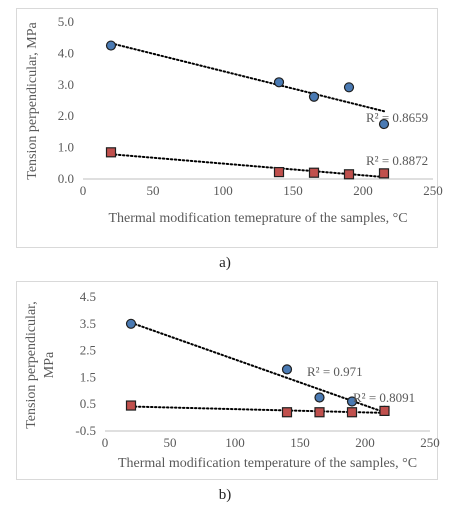 This screenshot has height=510, width=450. Describe the element at coordinates (88, 403) in the screenshot. I see `y-tick-label: 0.5` at that location.